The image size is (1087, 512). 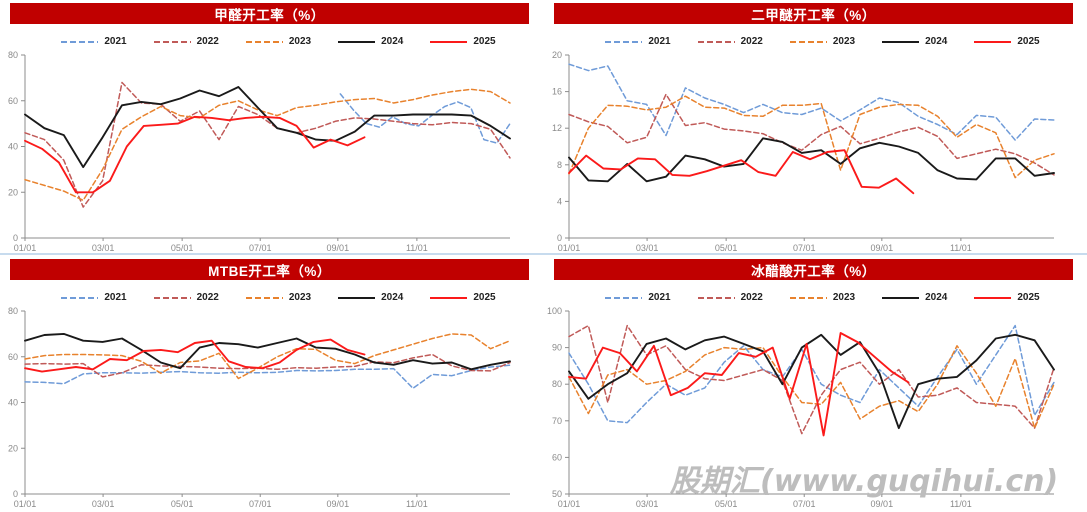 What do you see at coordinates (559, 201) in the screenshot?
I see `y-tick-label: 4` at bounding box center [559, 201].